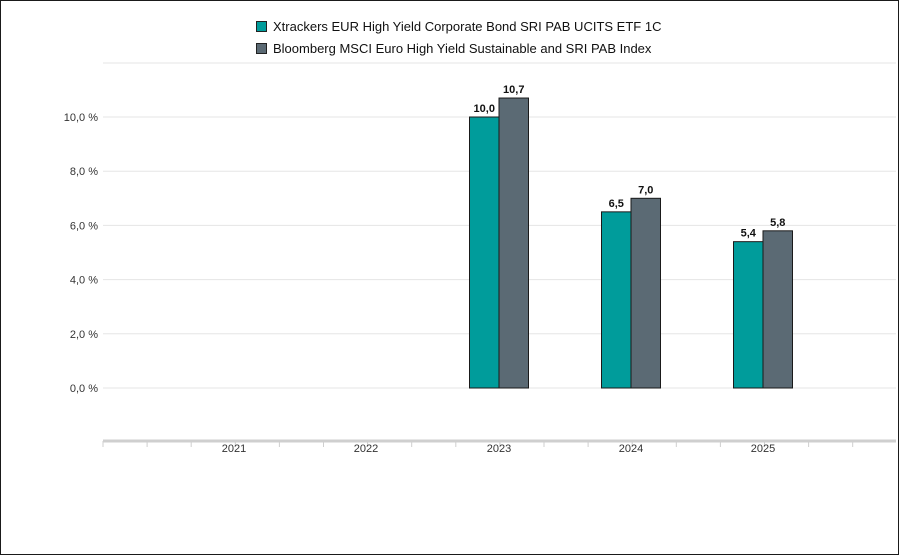  I want to click on y-tick-label: 6,0 %, so click(84, 226).